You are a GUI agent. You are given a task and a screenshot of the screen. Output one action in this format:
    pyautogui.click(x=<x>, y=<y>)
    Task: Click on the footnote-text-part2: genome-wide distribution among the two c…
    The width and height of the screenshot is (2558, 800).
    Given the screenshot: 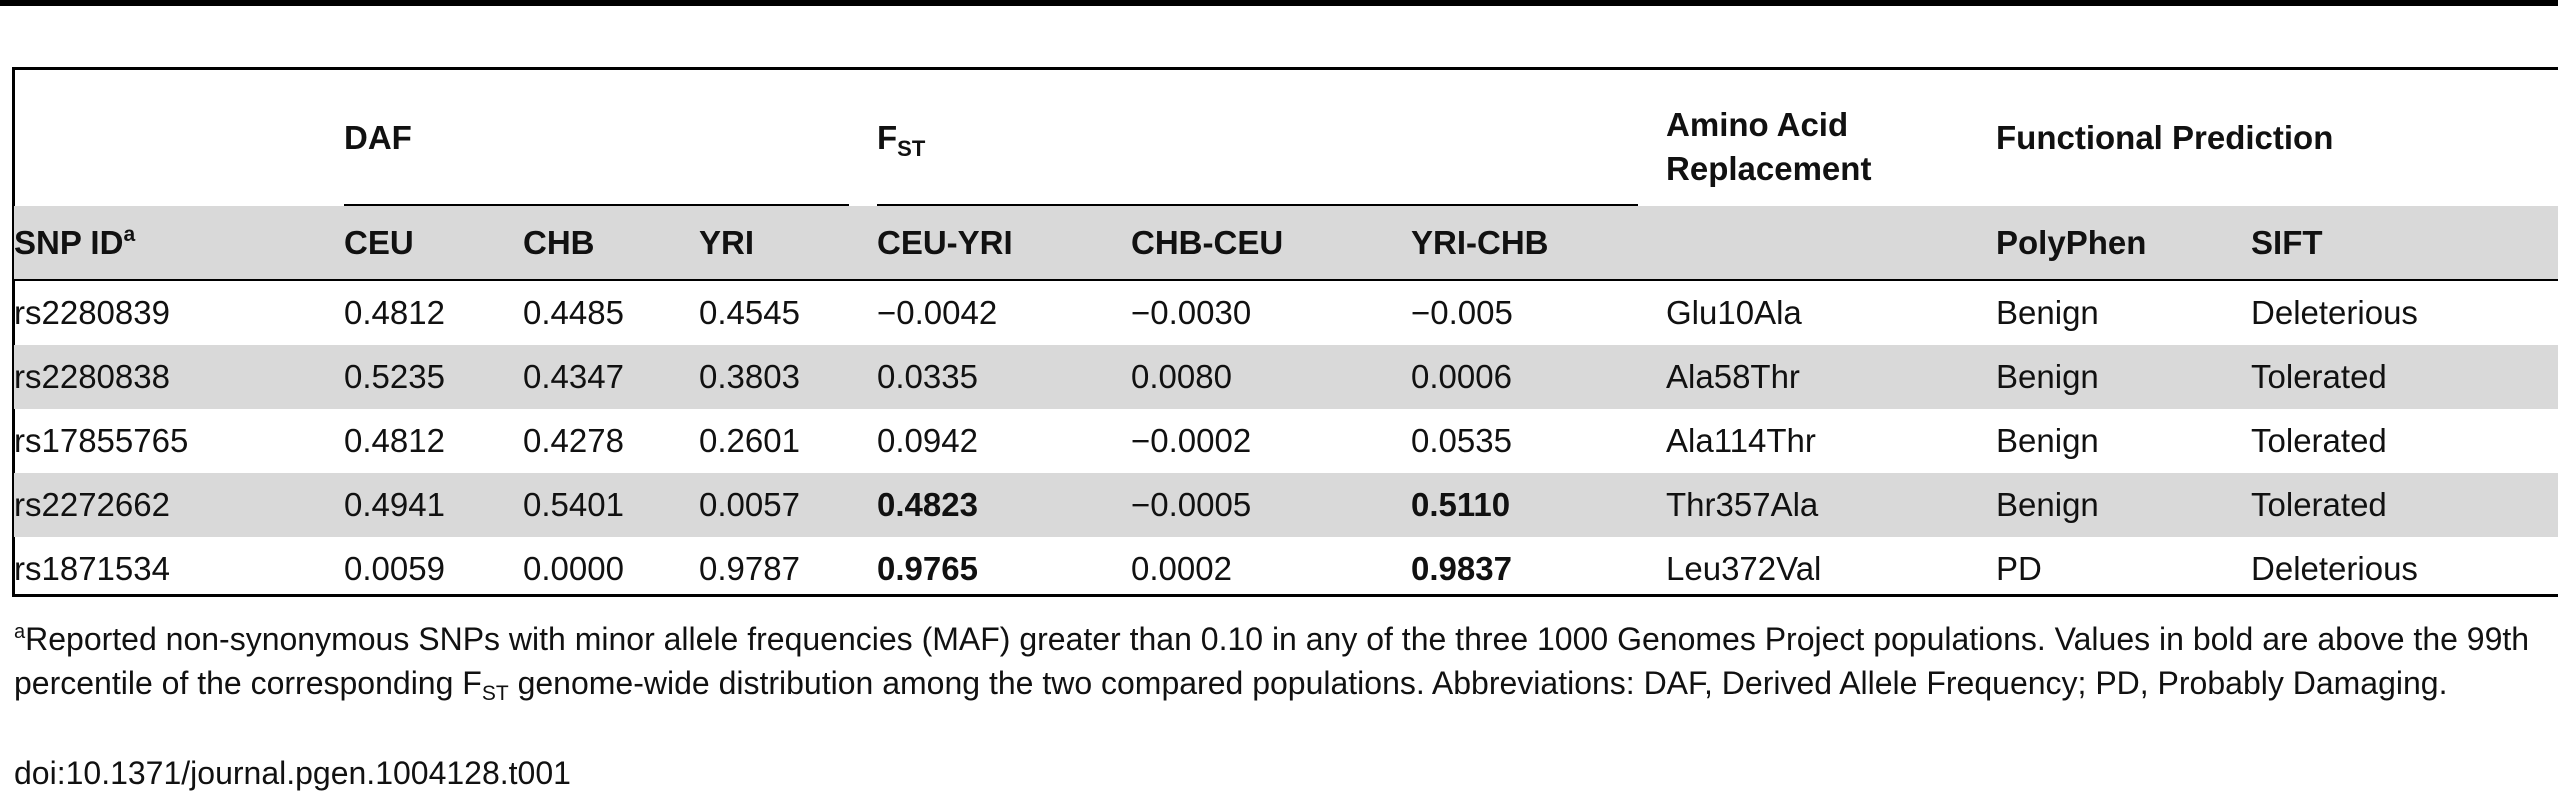 What is the action you would take?
    pyautogui.click(x=1478, y=683)
    